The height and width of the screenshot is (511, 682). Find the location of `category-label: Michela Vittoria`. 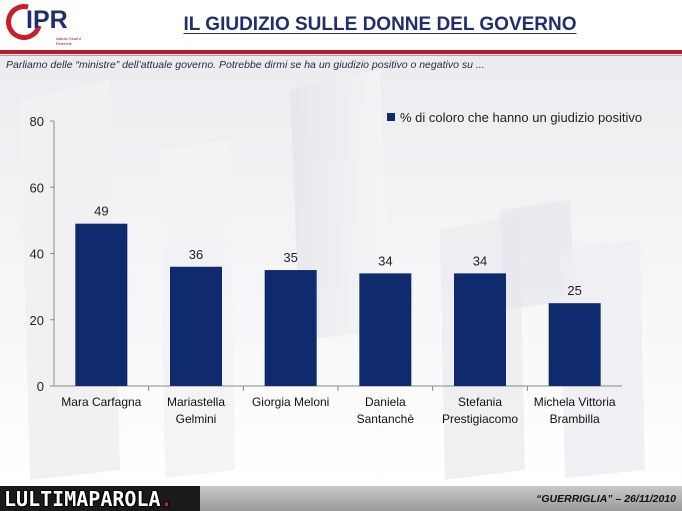

category-label: Michela Vittoria is located at coordinates (575, 402).